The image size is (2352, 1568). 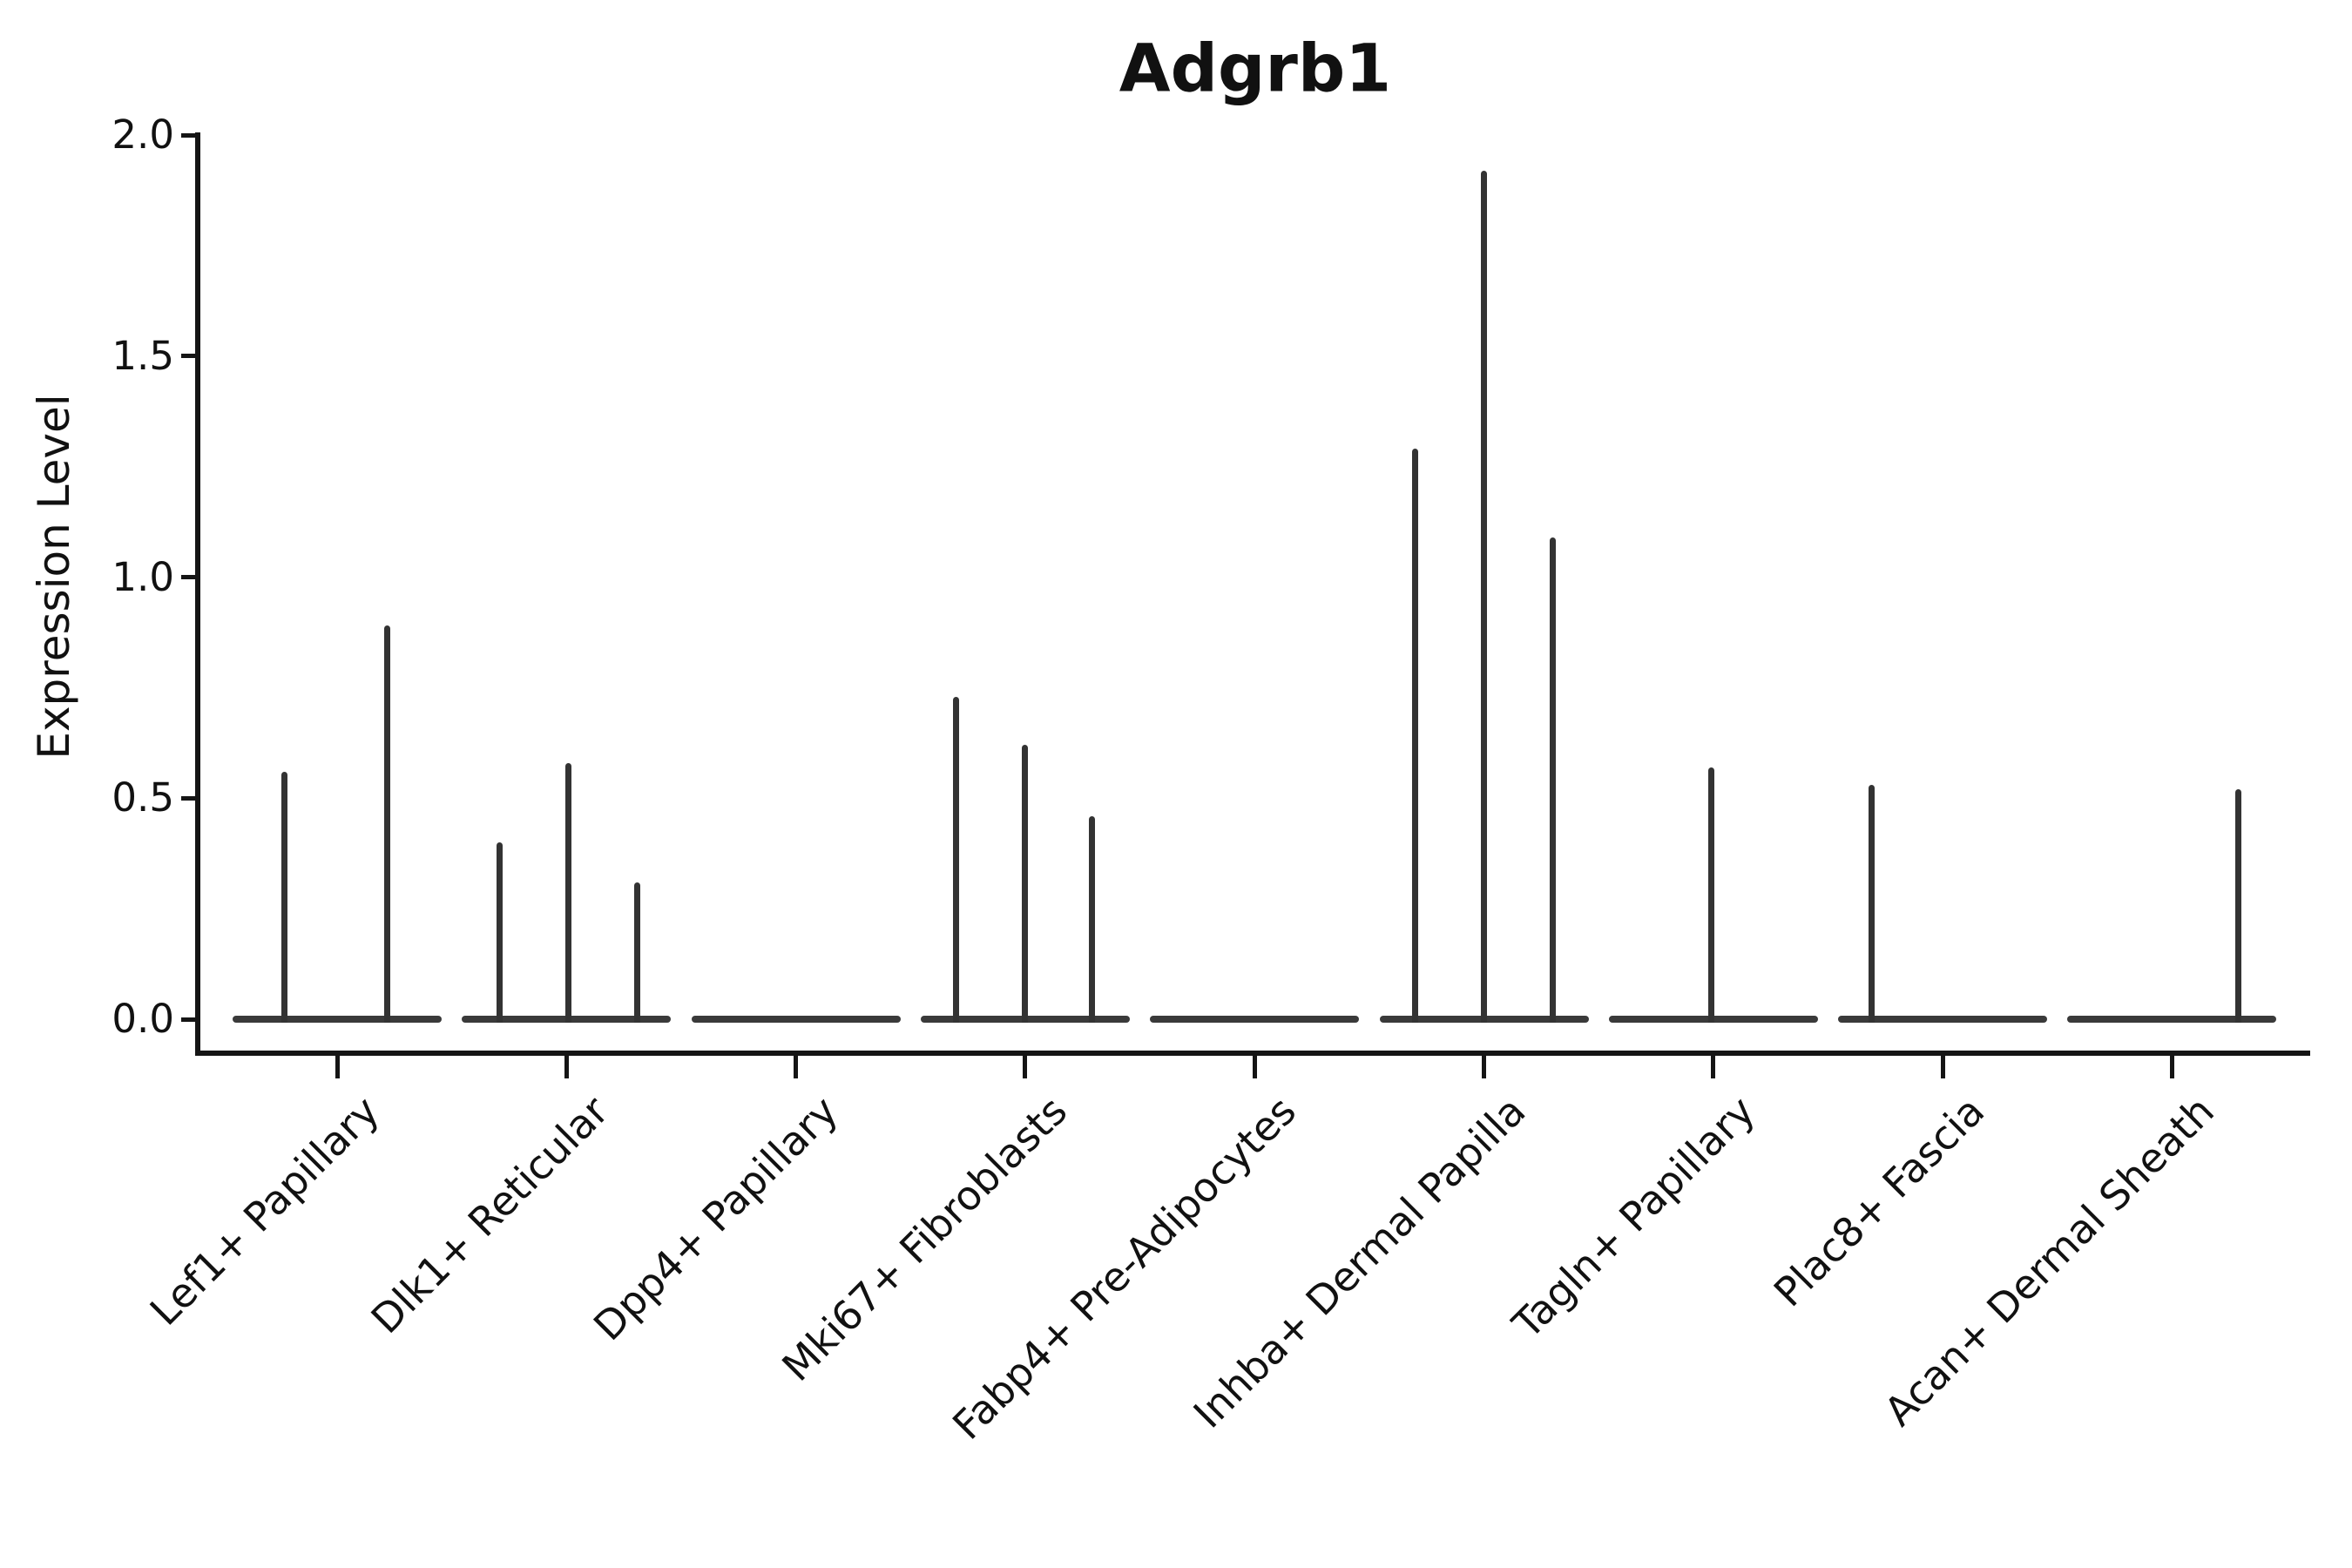 I want to click on x-tick-label-tagln-papillary: Tagln+ Papillary, so click(x=1634, y=1217).